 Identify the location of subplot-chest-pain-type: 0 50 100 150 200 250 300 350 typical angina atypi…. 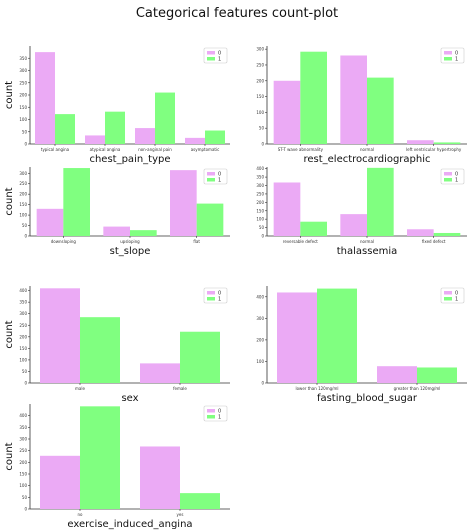
(117, 105).